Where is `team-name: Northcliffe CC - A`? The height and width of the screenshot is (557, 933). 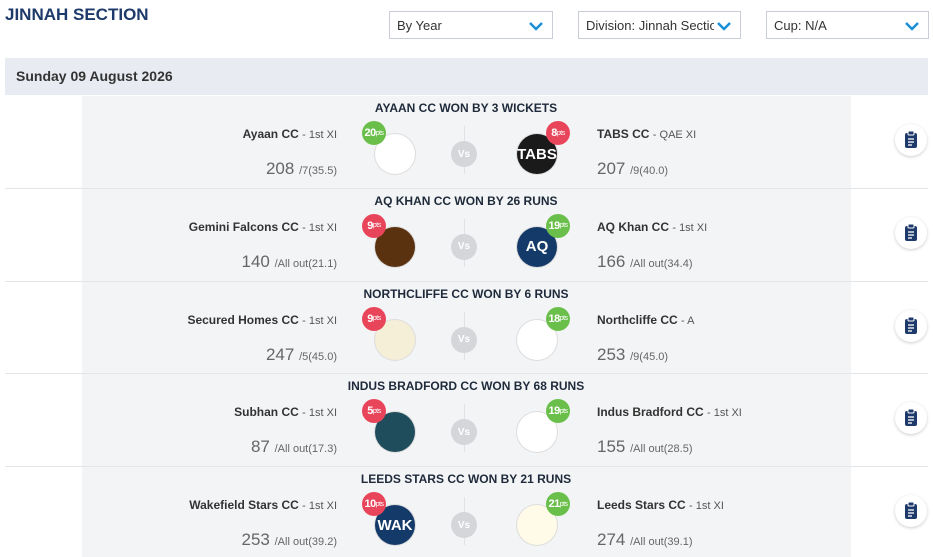
team-name: Northcliffe CC - A is located at coordinates (645, 320).